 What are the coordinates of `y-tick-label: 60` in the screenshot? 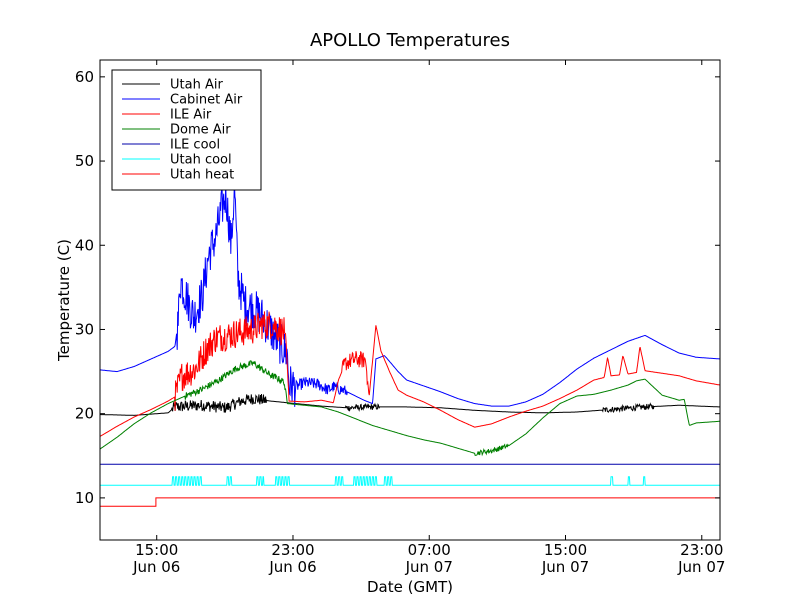 It's located at (84, 77).